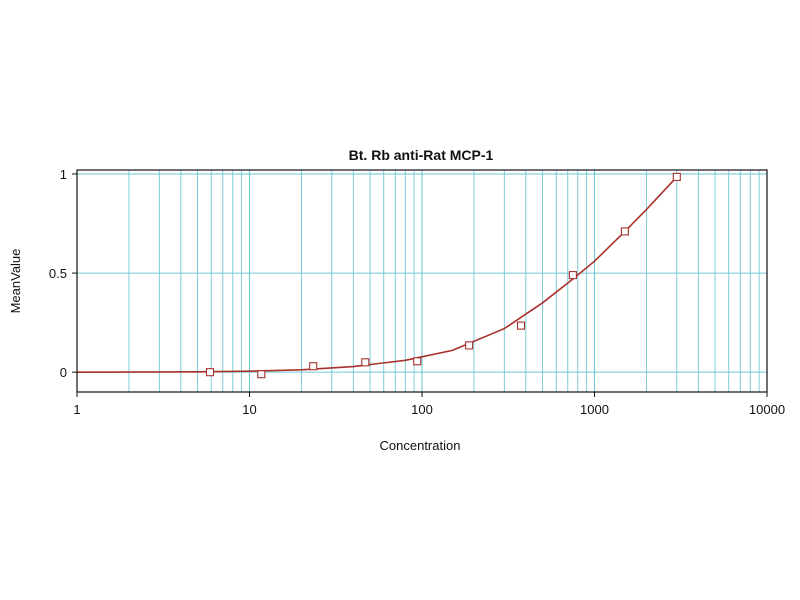 The height and width of the screenshot is (600, 800). I want to click on x-tick-label: 1000, so click(594, 409).